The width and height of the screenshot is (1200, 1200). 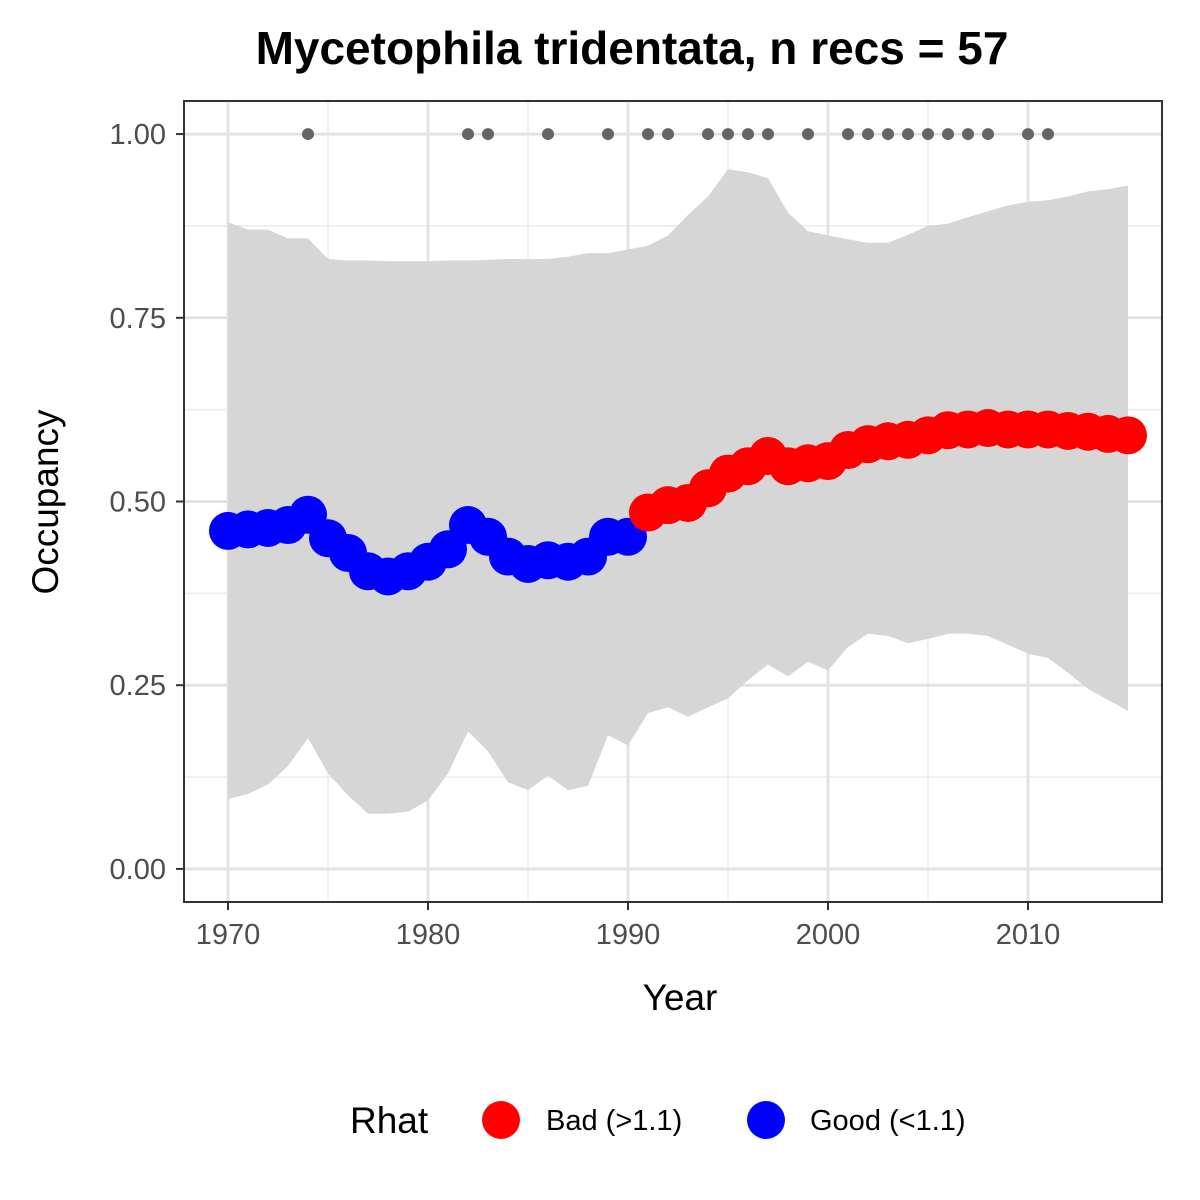 I want to click on legend: Rhat Bad (>1.1) Good (<1.1), so click(x=658, y=1120).